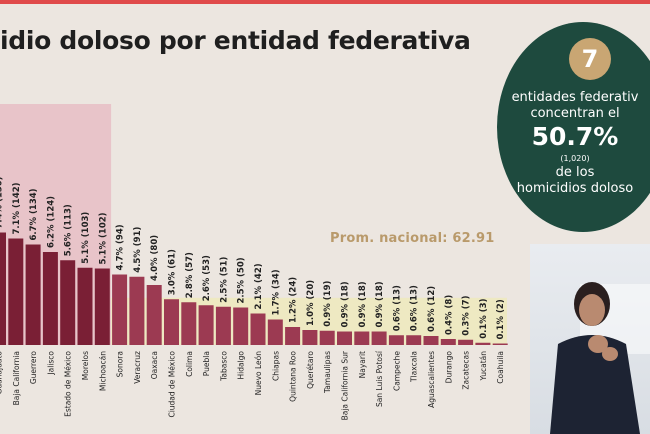  I want to click on category-label-7: Michoacán, so click(102, 371).